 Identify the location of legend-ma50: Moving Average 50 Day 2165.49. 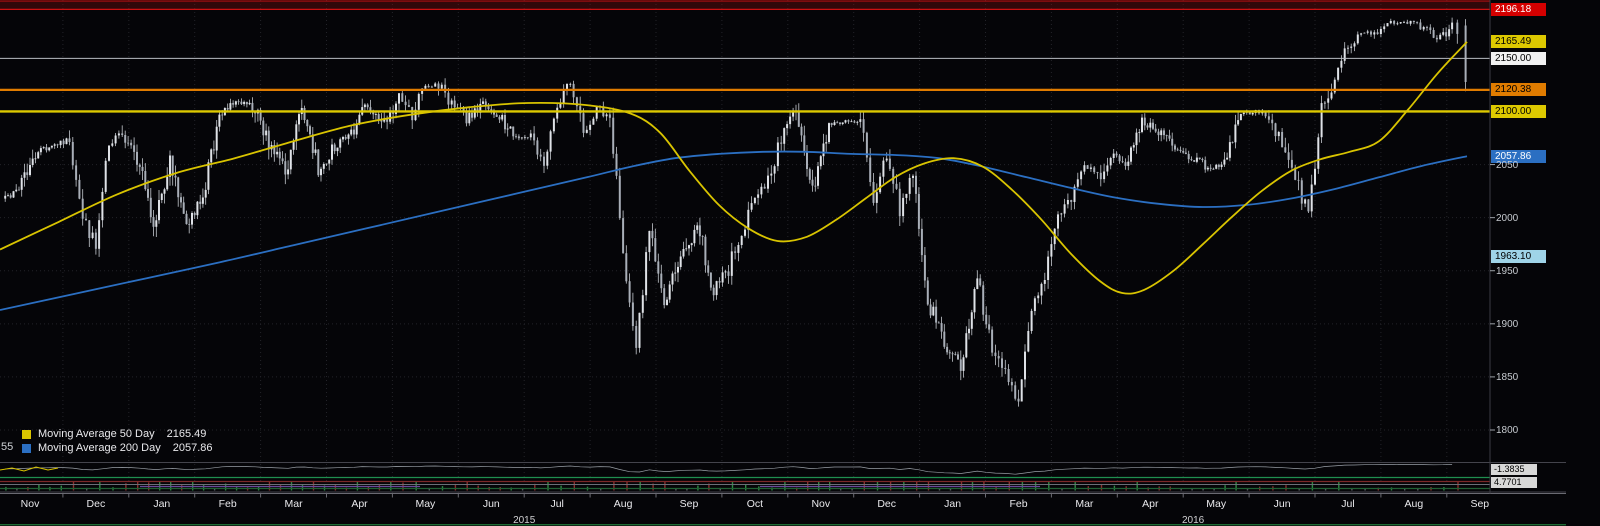
(117, 434).